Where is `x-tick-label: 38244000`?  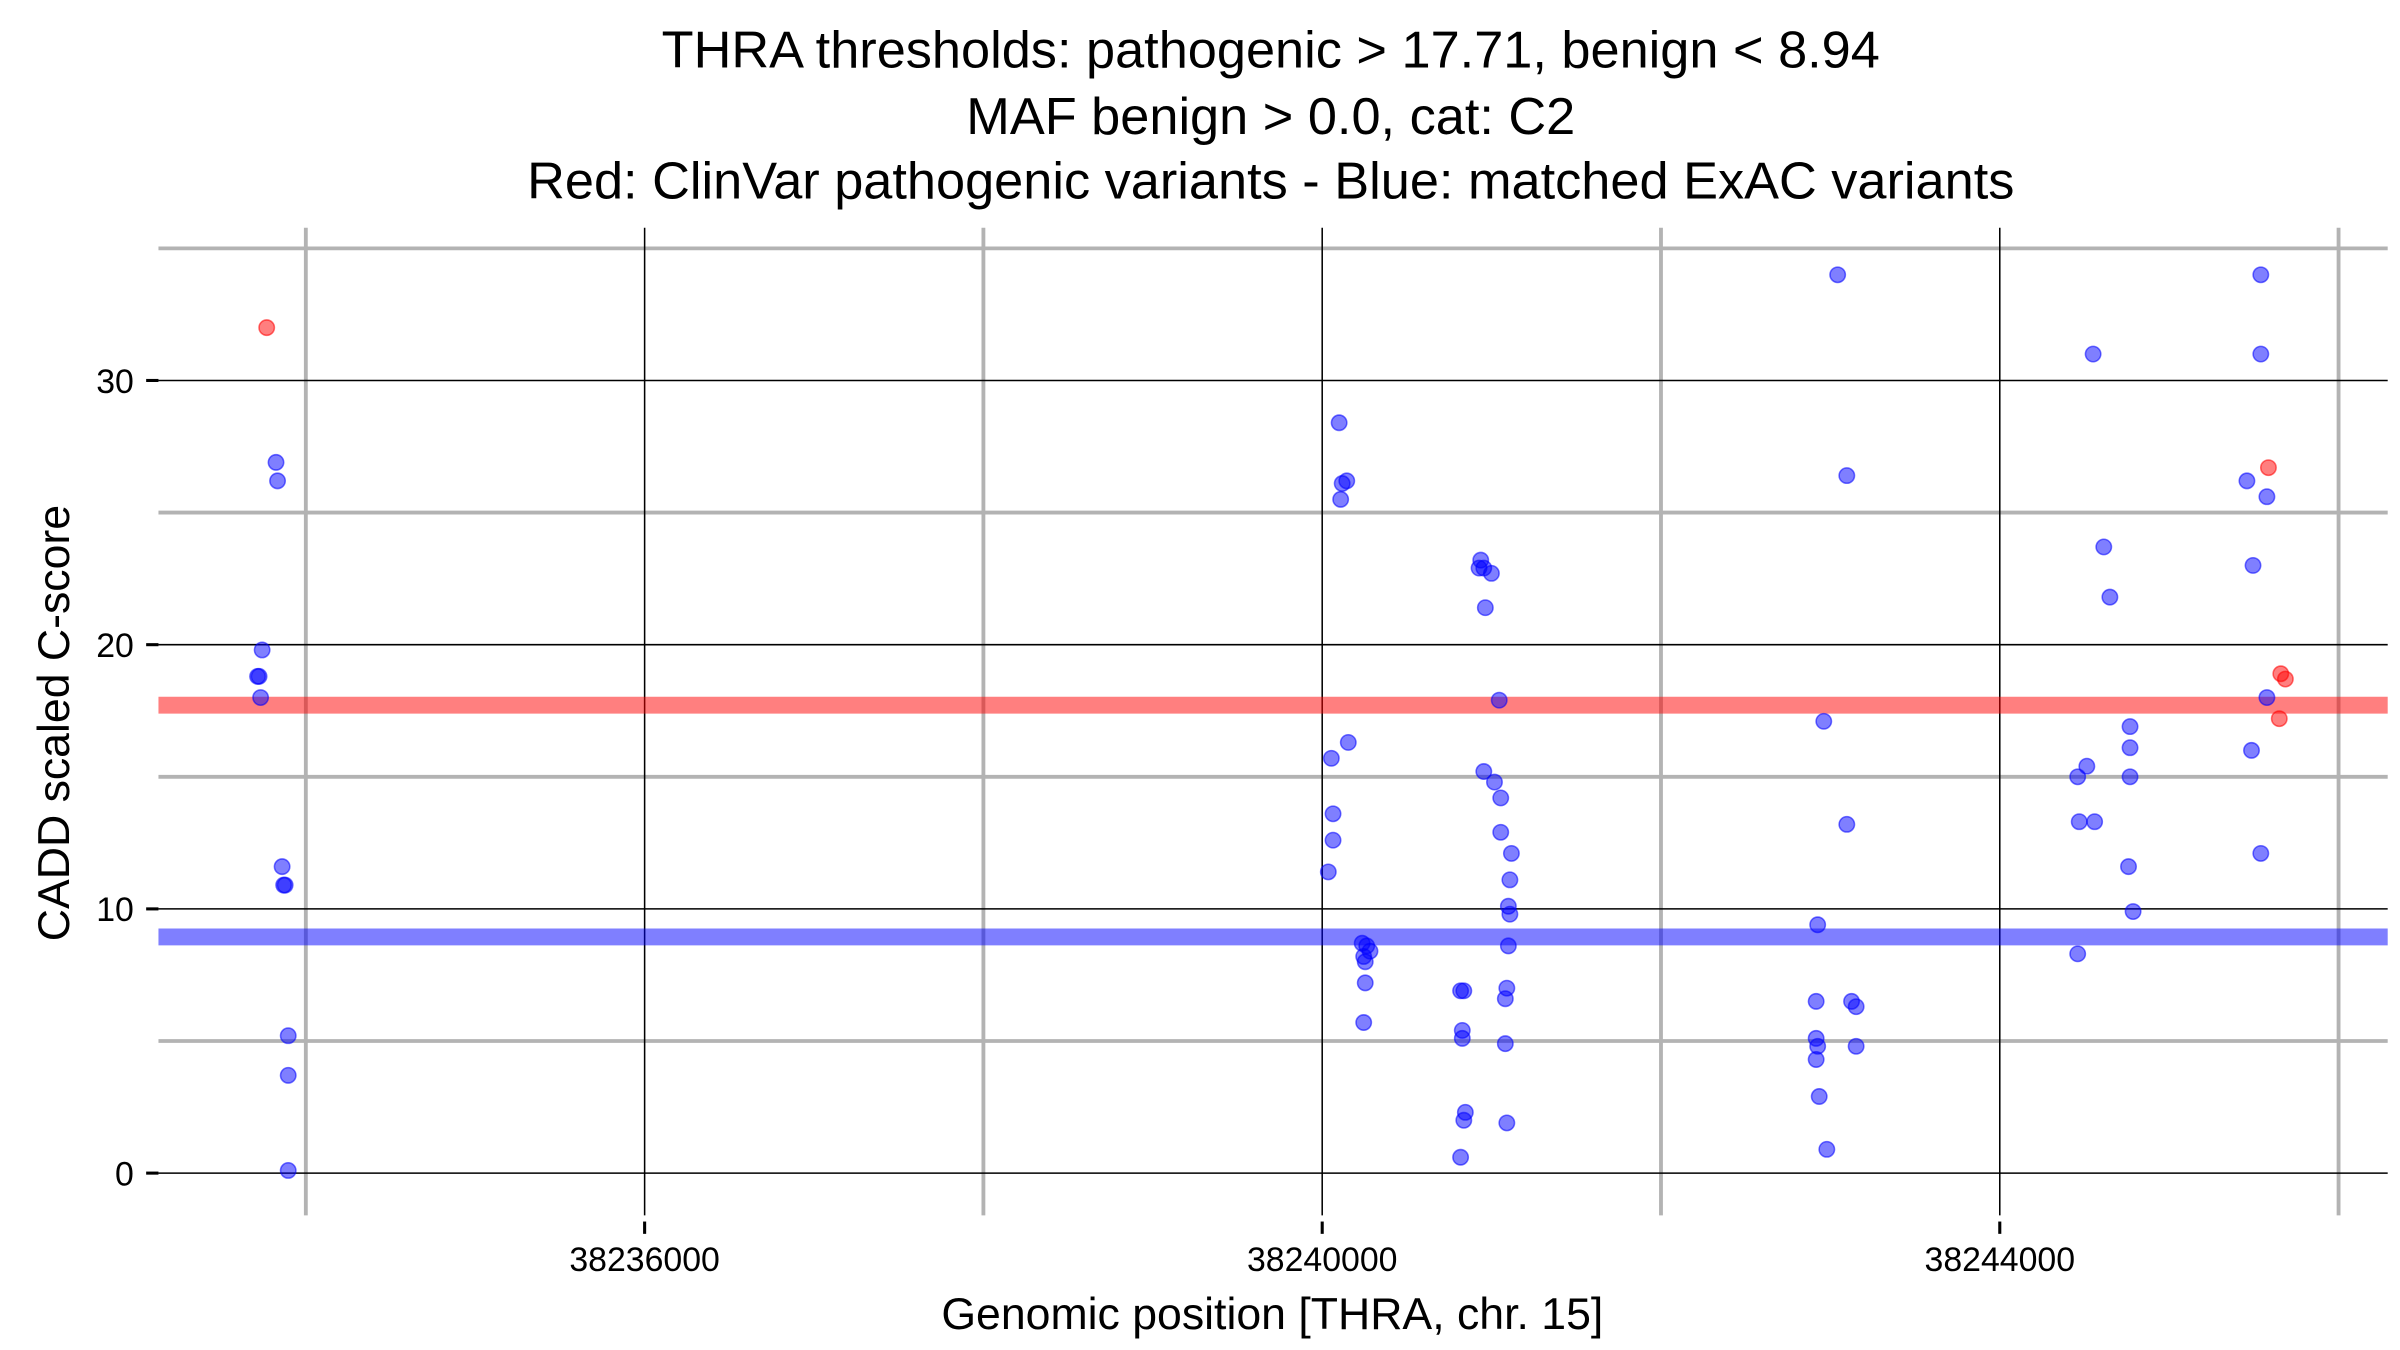
x-tick-label: 38244000 is located at coordinates (2000, 1260).